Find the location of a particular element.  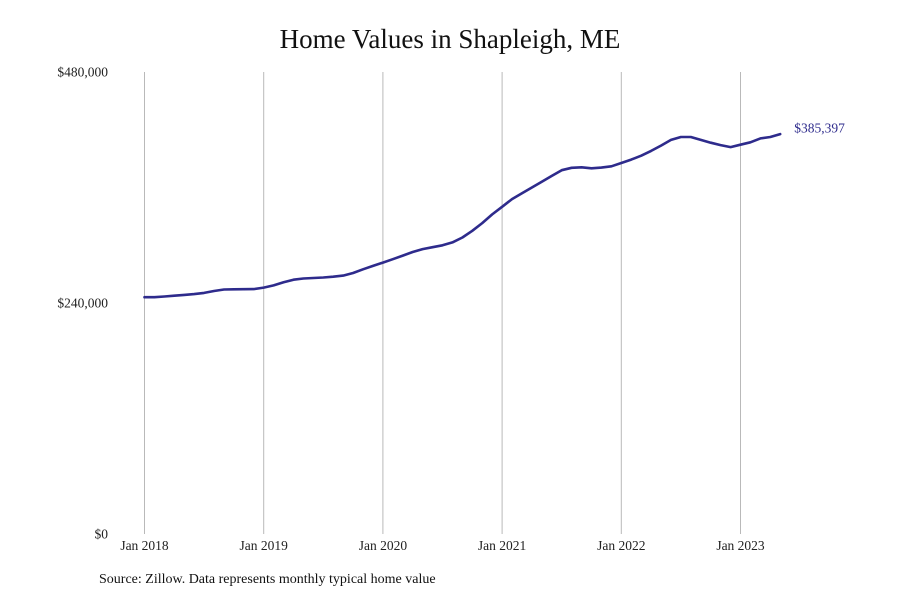

data-label-layer: $385,397 is located at coordinates (819, 128).